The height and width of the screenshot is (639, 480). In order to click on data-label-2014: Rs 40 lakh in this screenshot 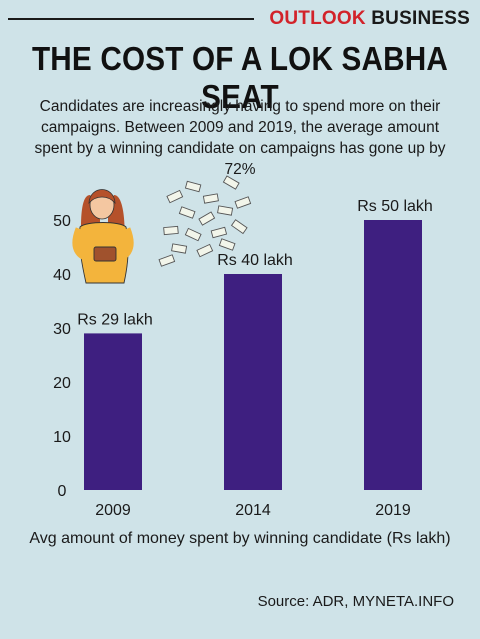, I will do `click(255, 260)`.